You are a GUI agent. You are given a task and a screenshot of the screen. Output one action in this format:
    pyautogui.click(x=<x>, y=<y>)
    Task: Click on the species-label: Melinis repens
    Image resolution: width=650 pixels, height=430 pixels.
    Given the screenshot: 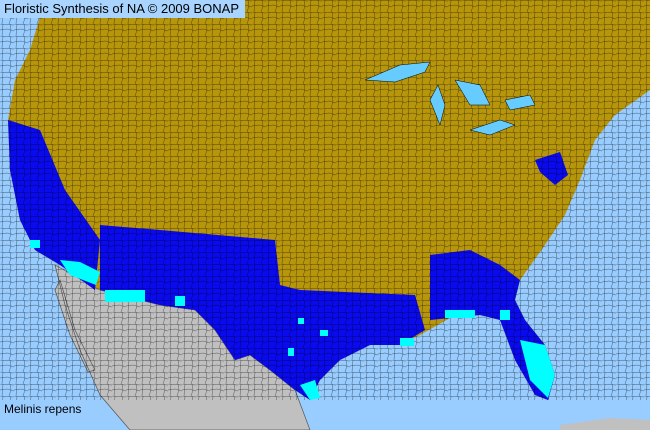 What is the action you would take?
    pyautogui.click(x=43, y=409)
    